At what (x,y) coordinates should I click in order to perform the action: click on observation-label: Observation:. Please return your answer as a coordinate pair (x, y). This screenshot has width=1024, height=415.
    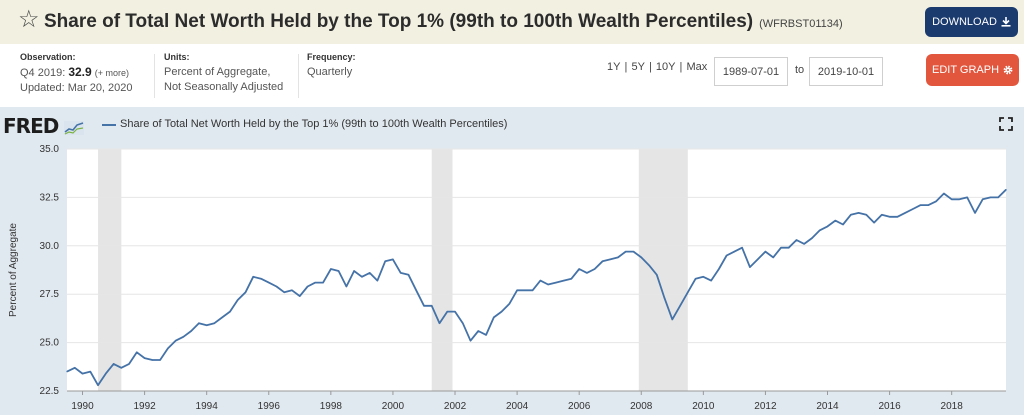
    Looking at the image, I should click on (48, 57).